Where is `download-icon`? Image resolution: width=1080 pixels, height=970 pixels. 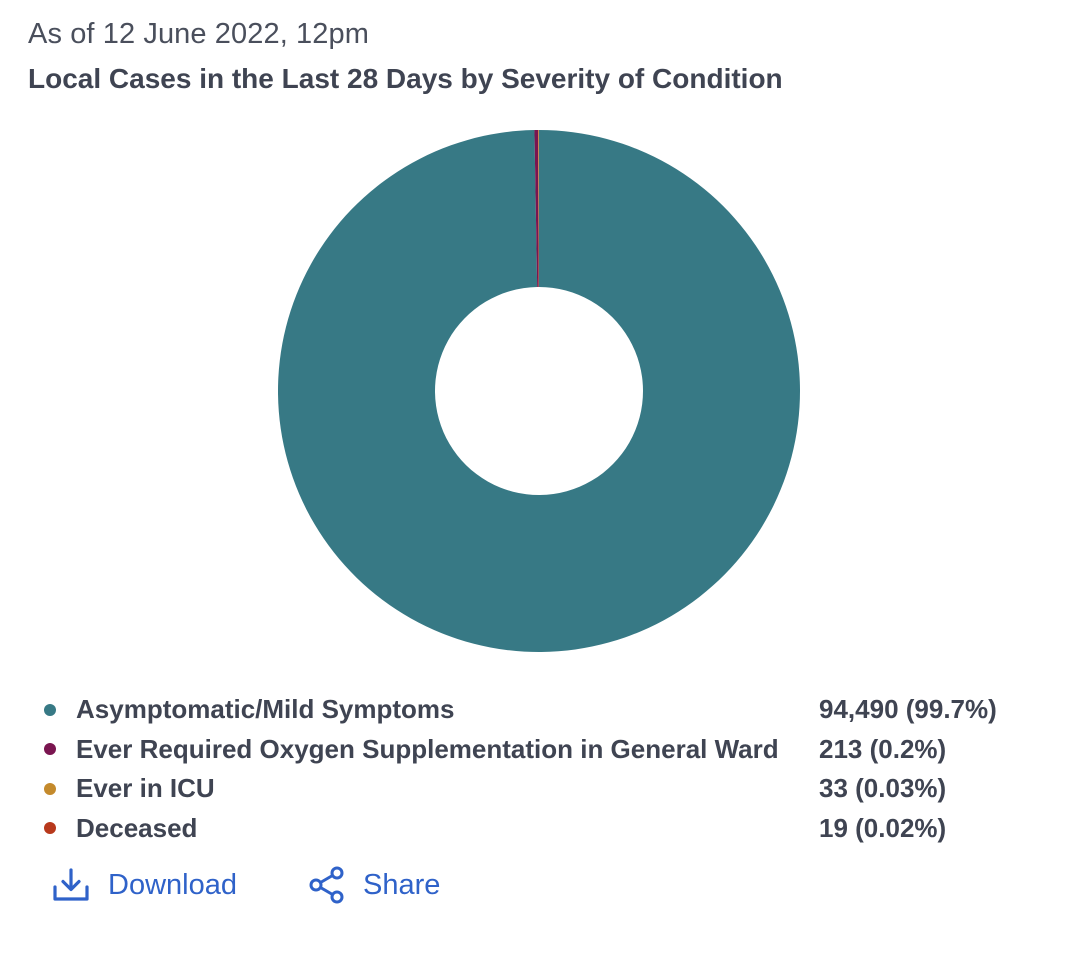 download-icon is located at coordinates (71, 885).